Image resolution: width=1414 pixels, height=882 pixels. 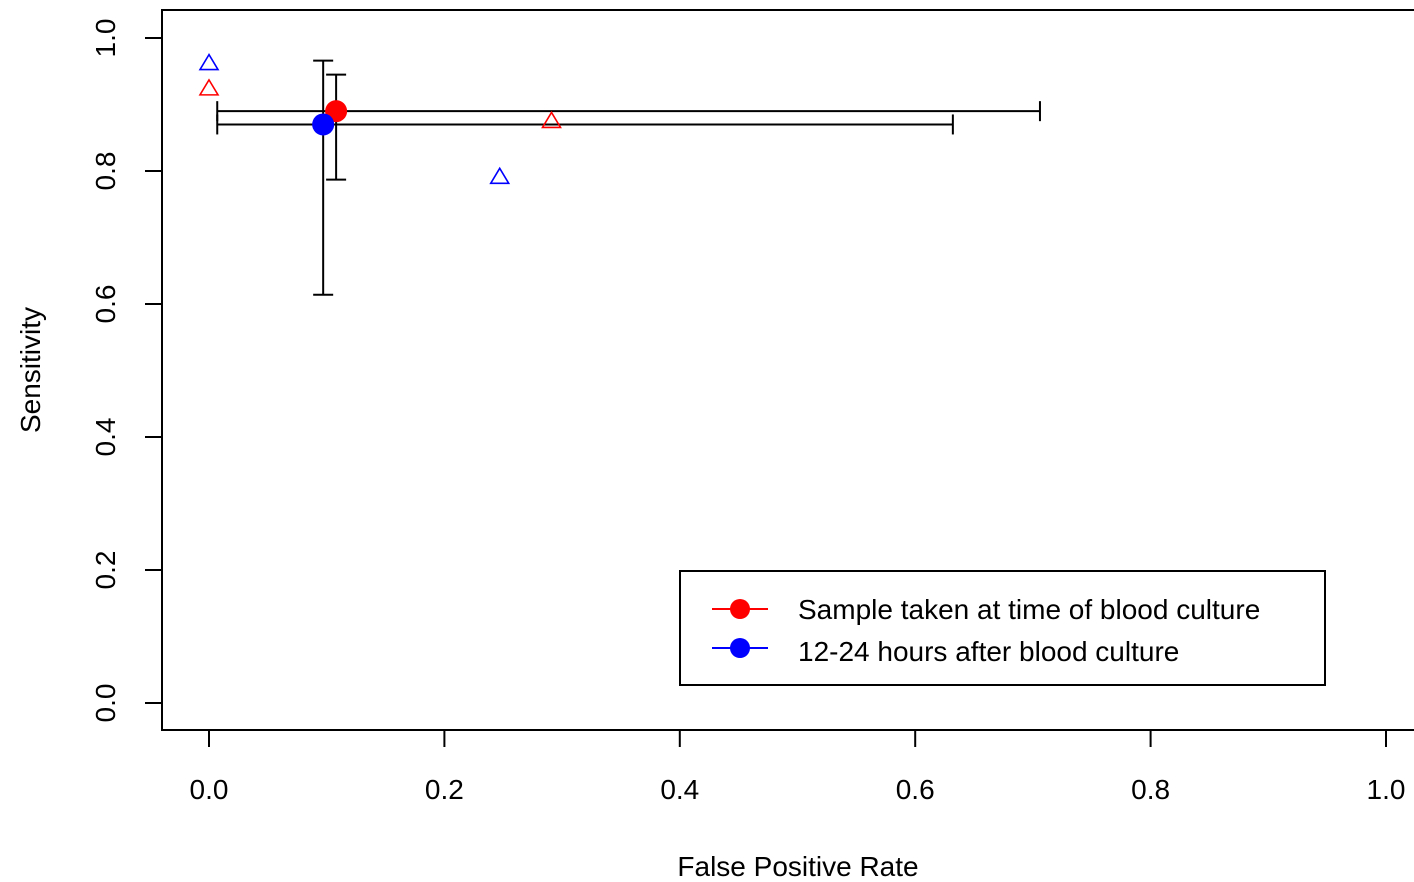 I want to click on study-points, so click(x=380, y=119).